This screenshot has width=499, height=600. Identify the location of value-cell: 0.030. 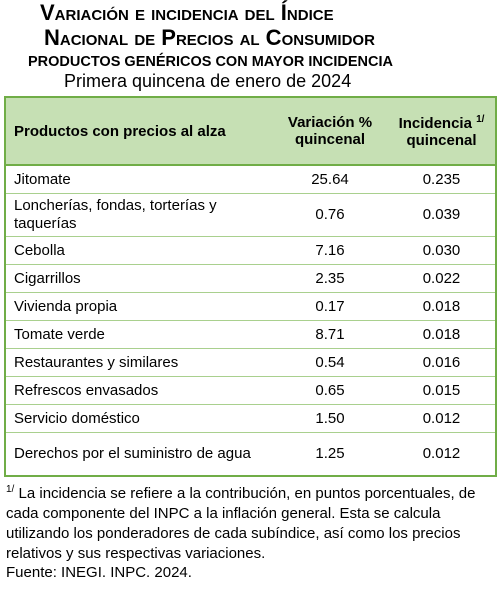
(442, 250).